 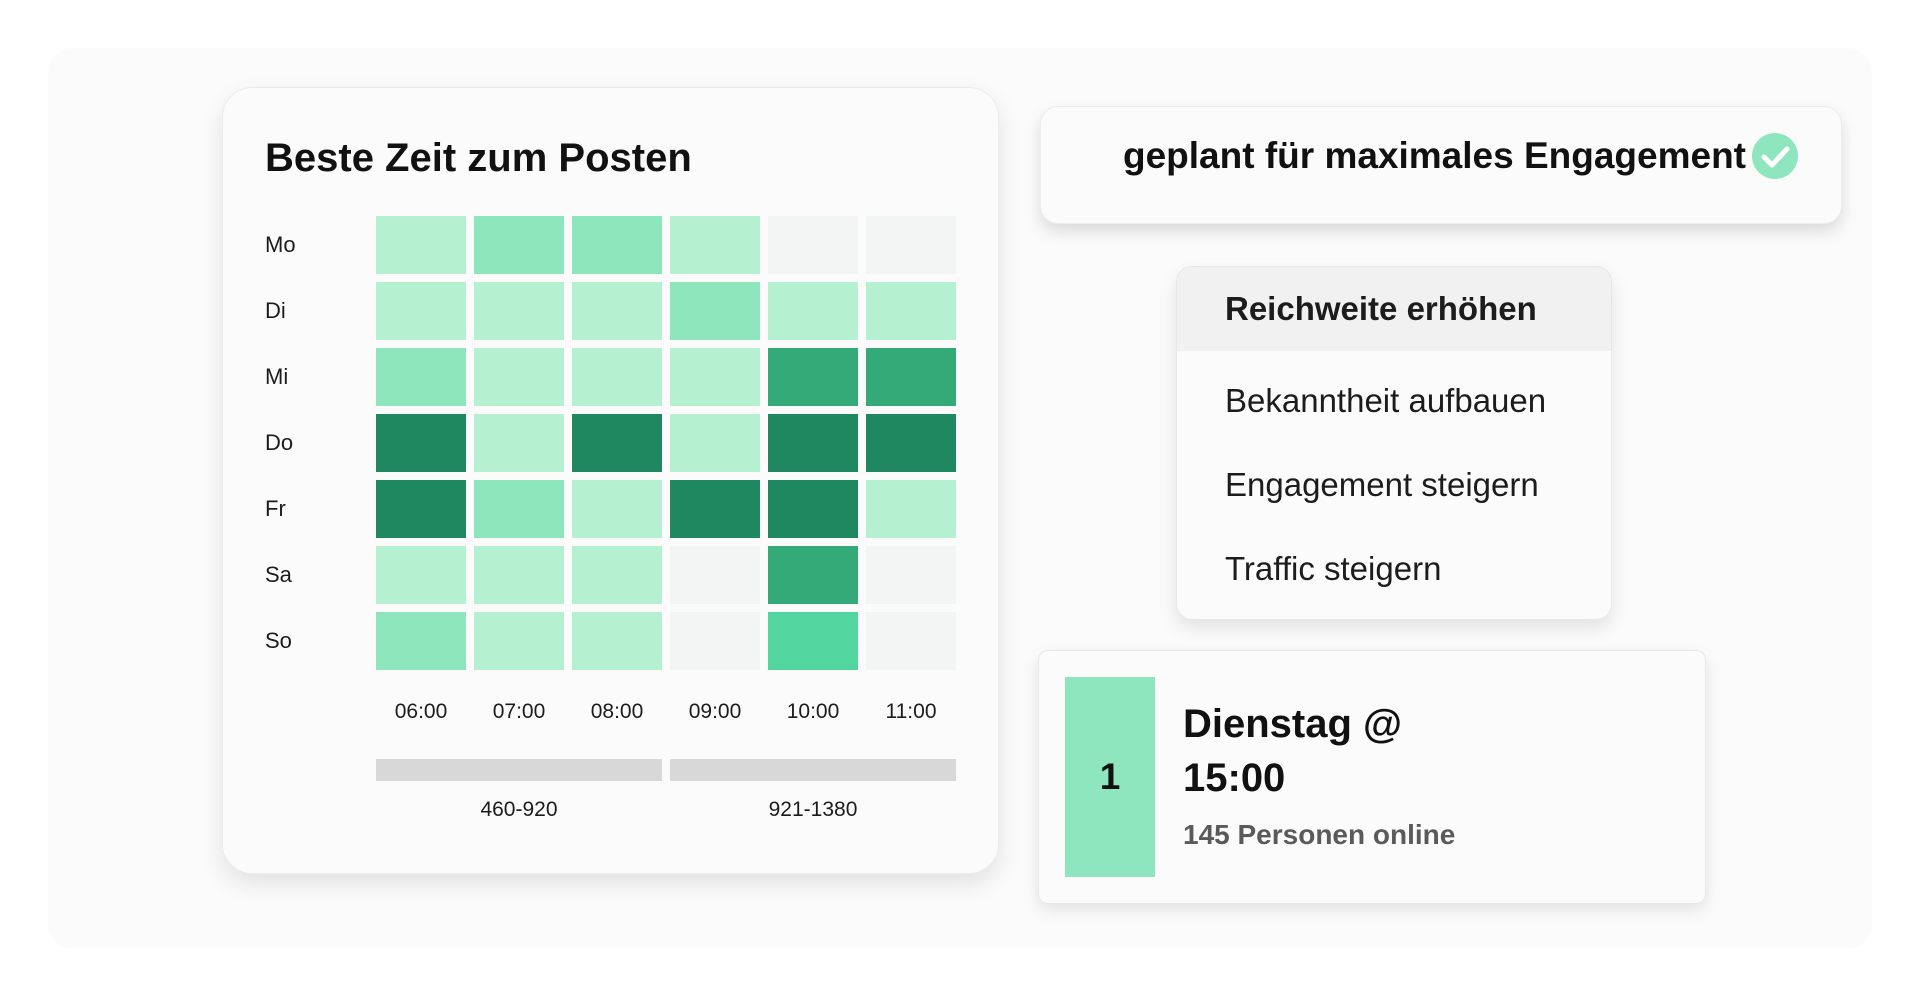 I want to click on day-label: Di, so click(x=275, y=310).